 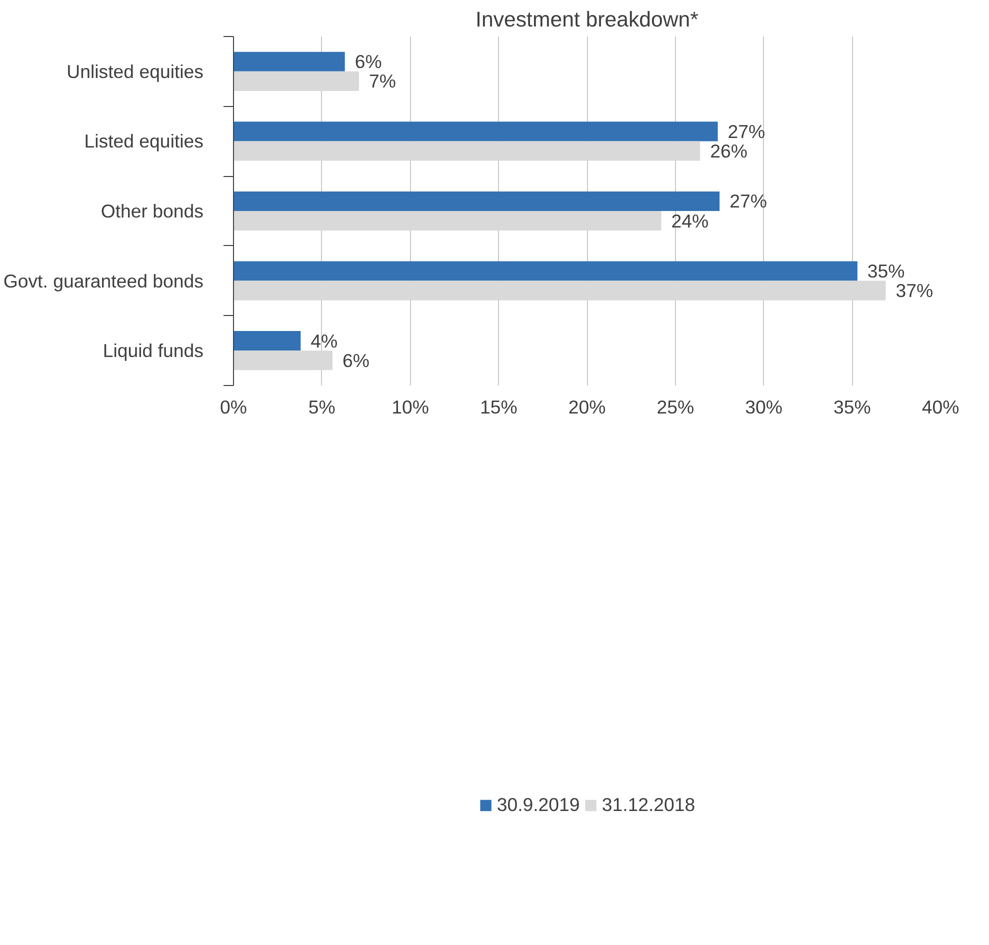 I want to click on x-tick-label: 5%, so click(x=322, y=407).